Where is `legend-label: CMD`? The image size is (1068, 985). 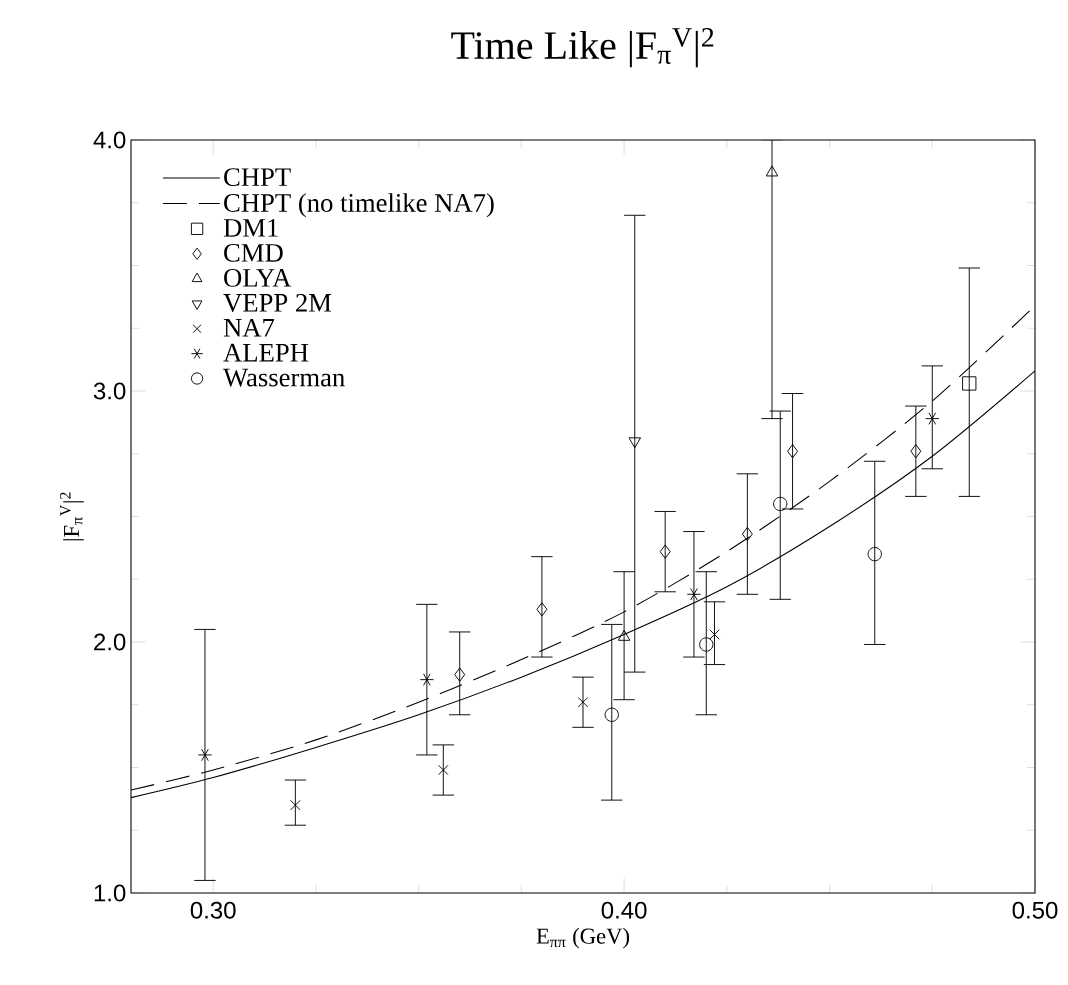 legend-label: CMD is located at coordinates (253, 252).